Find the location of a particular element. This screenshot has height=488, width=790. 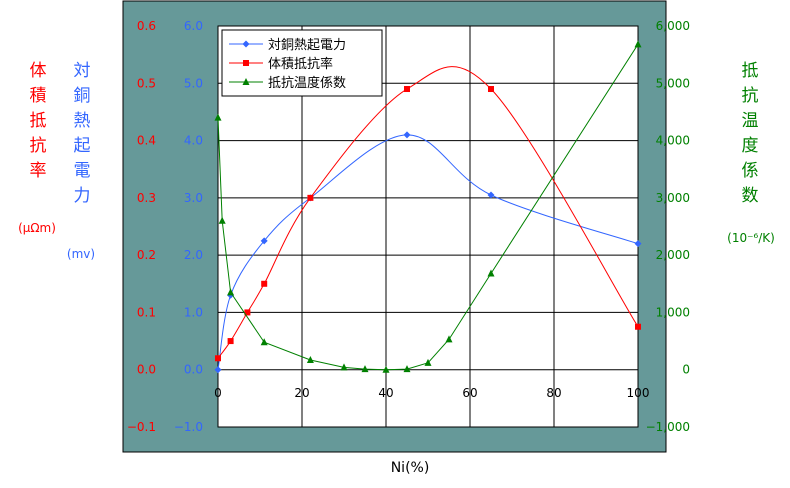

legend-entry-temp-coeff: 抵抗温度係数 is located at coordinates (307, 83).